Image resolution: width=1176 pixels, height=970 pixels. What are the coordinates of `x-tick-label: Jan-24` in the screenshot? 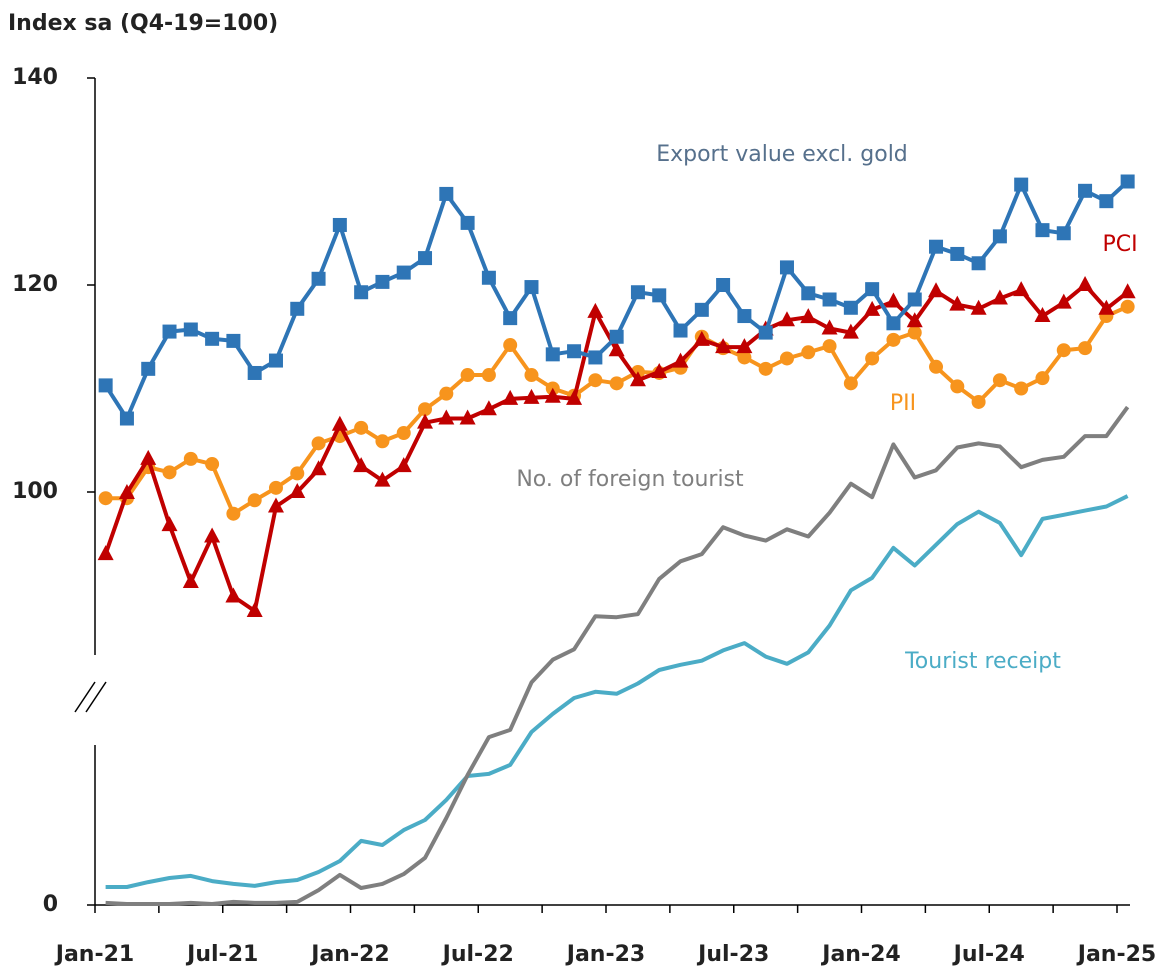 It's located at (860, 954).